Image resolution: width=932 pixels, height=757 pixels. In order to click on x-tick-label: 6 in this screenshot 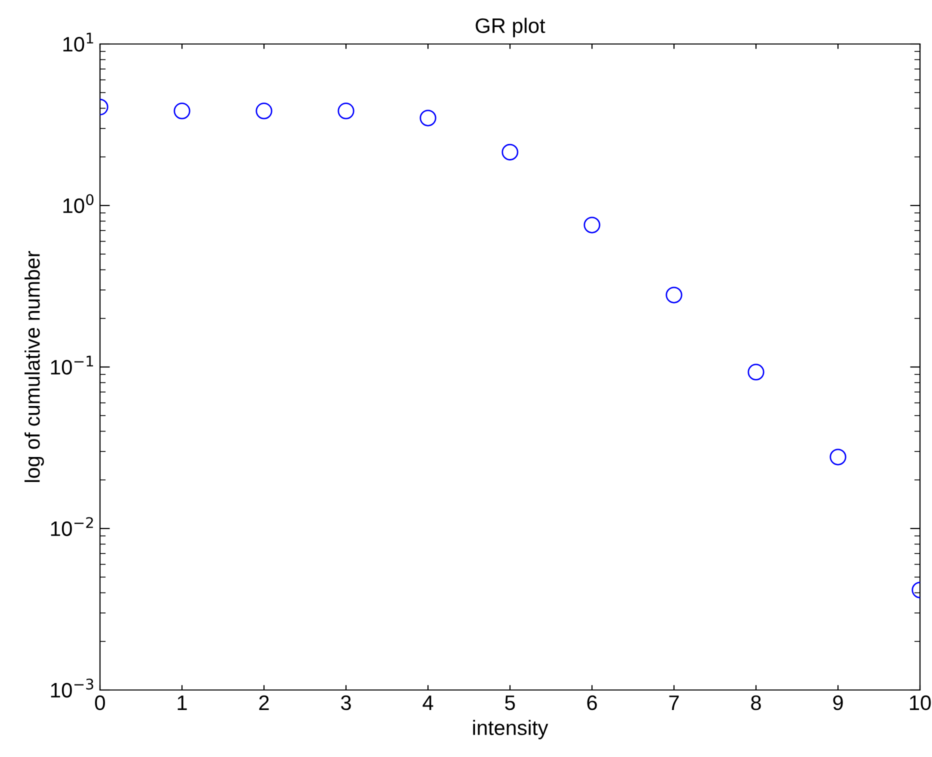, I will do `click(592, 702)`.